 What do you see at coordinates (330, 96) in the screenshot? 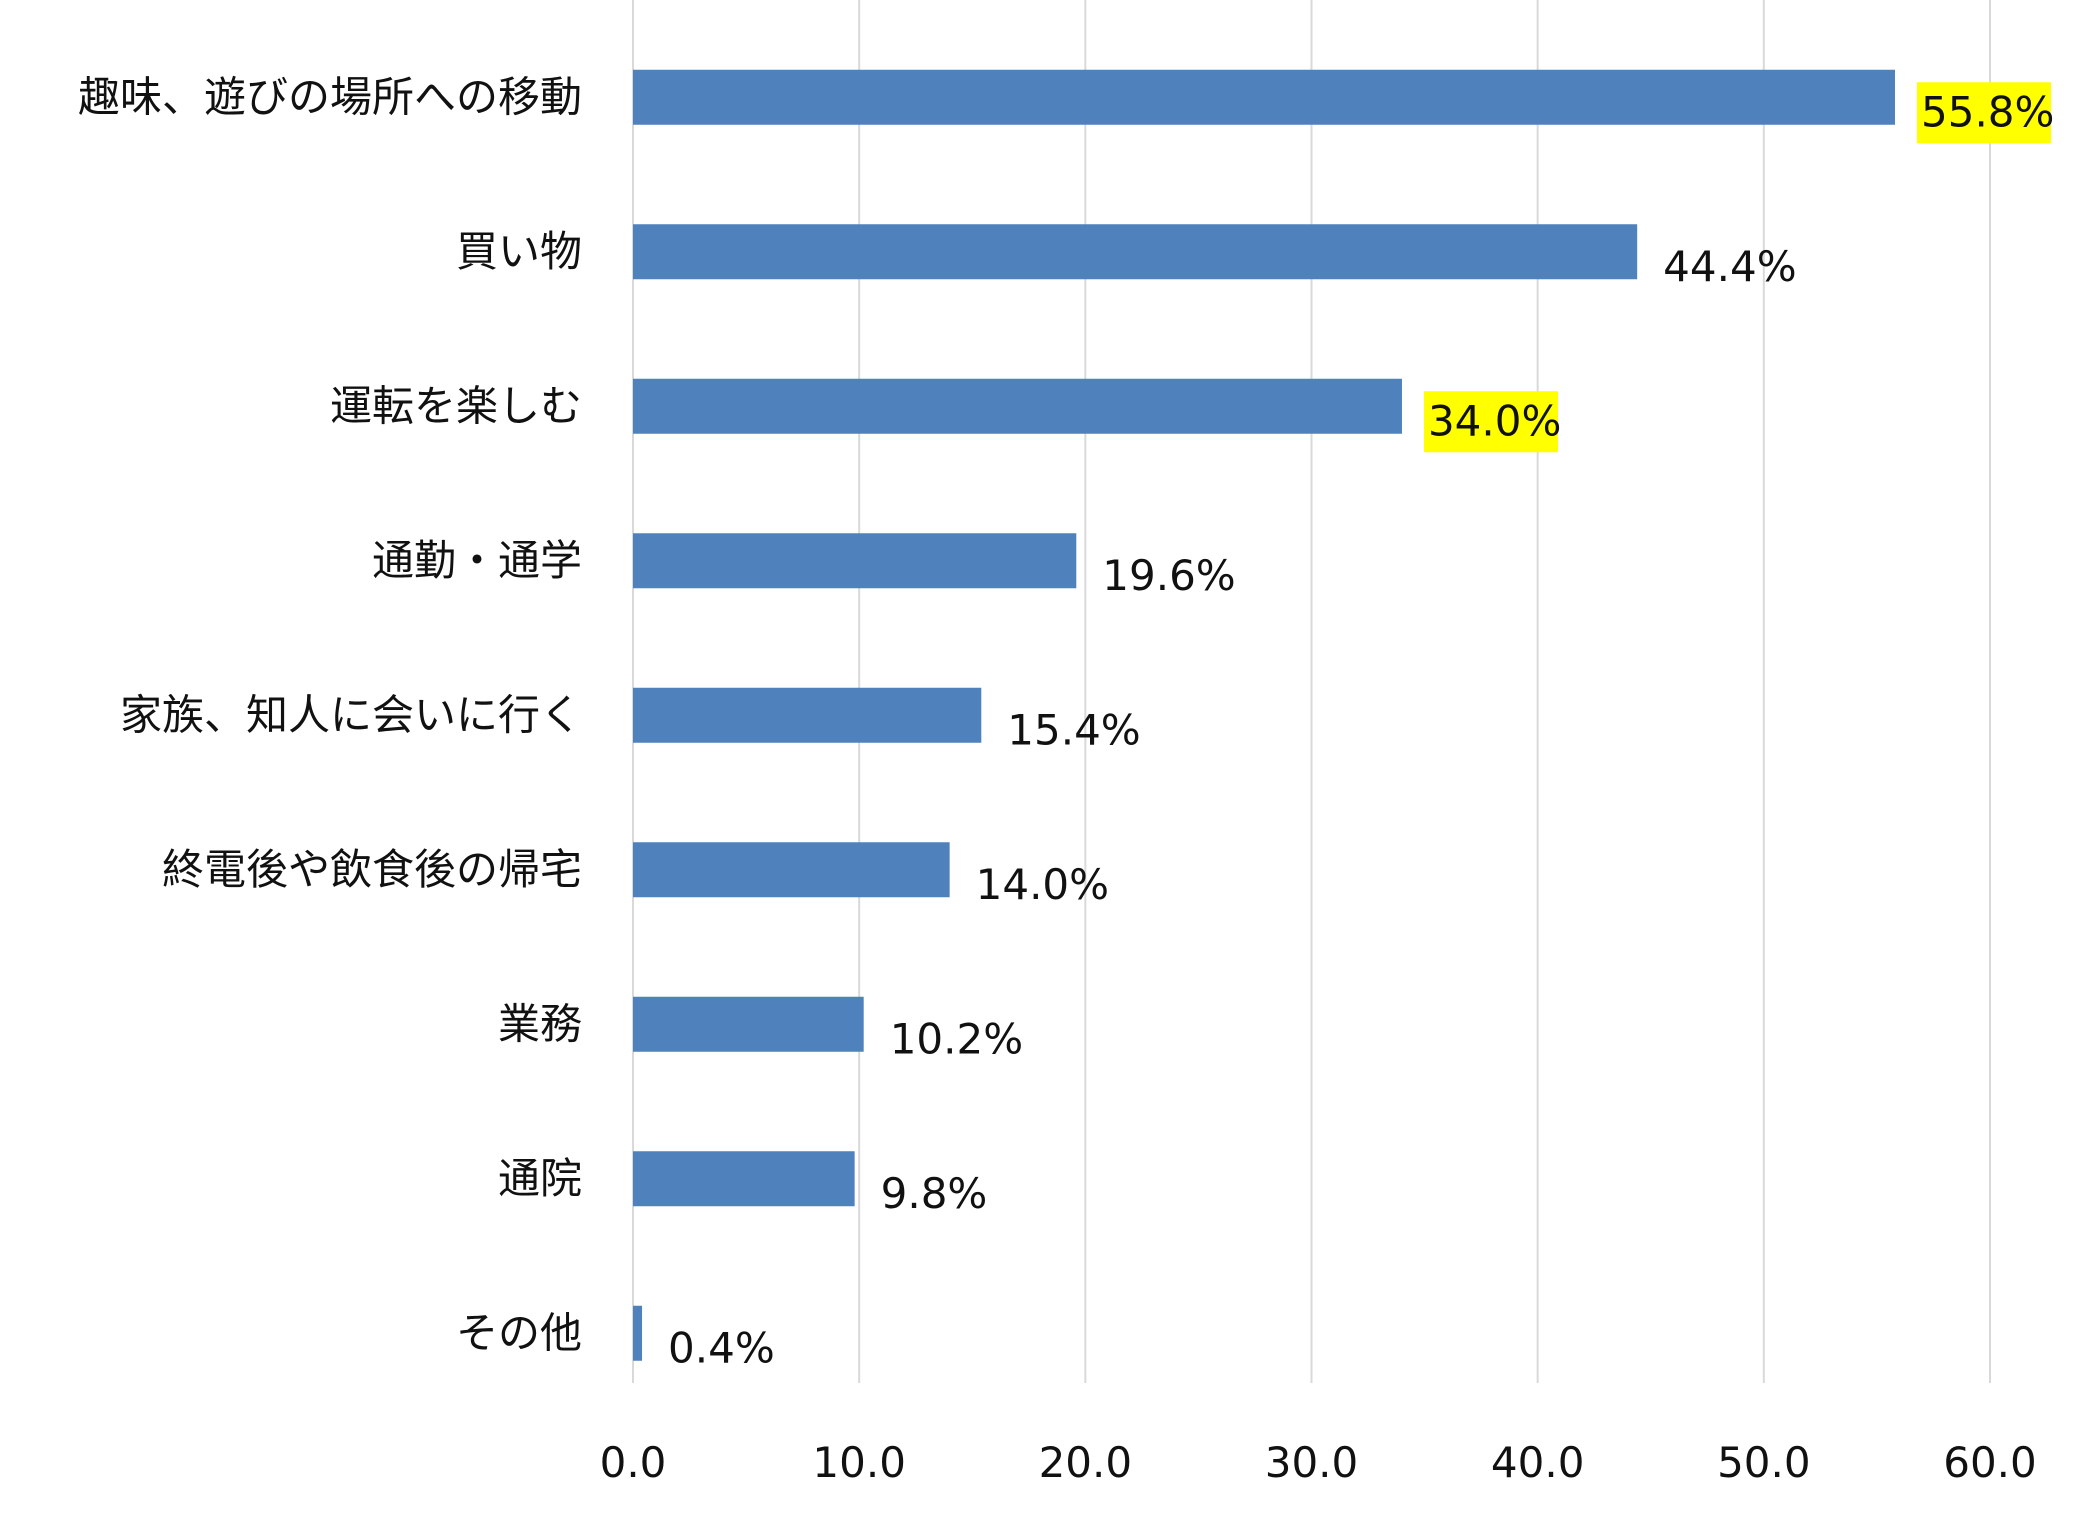
I see `category-label: 趣味、遊びの場所への移動` at bounding box center [330, 96].